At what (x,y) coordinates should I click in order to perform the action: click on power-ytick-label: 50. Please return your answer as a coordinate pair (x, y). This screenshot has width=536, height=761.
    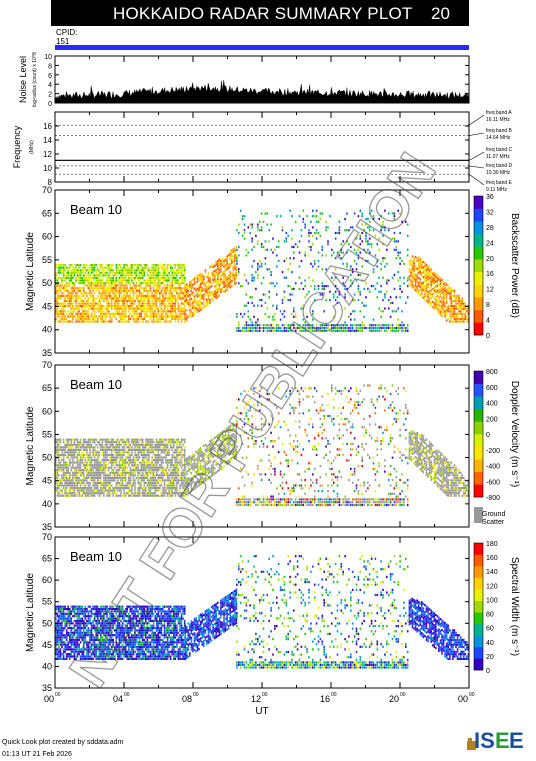
    Looking at the image, I should click on (47, 283).